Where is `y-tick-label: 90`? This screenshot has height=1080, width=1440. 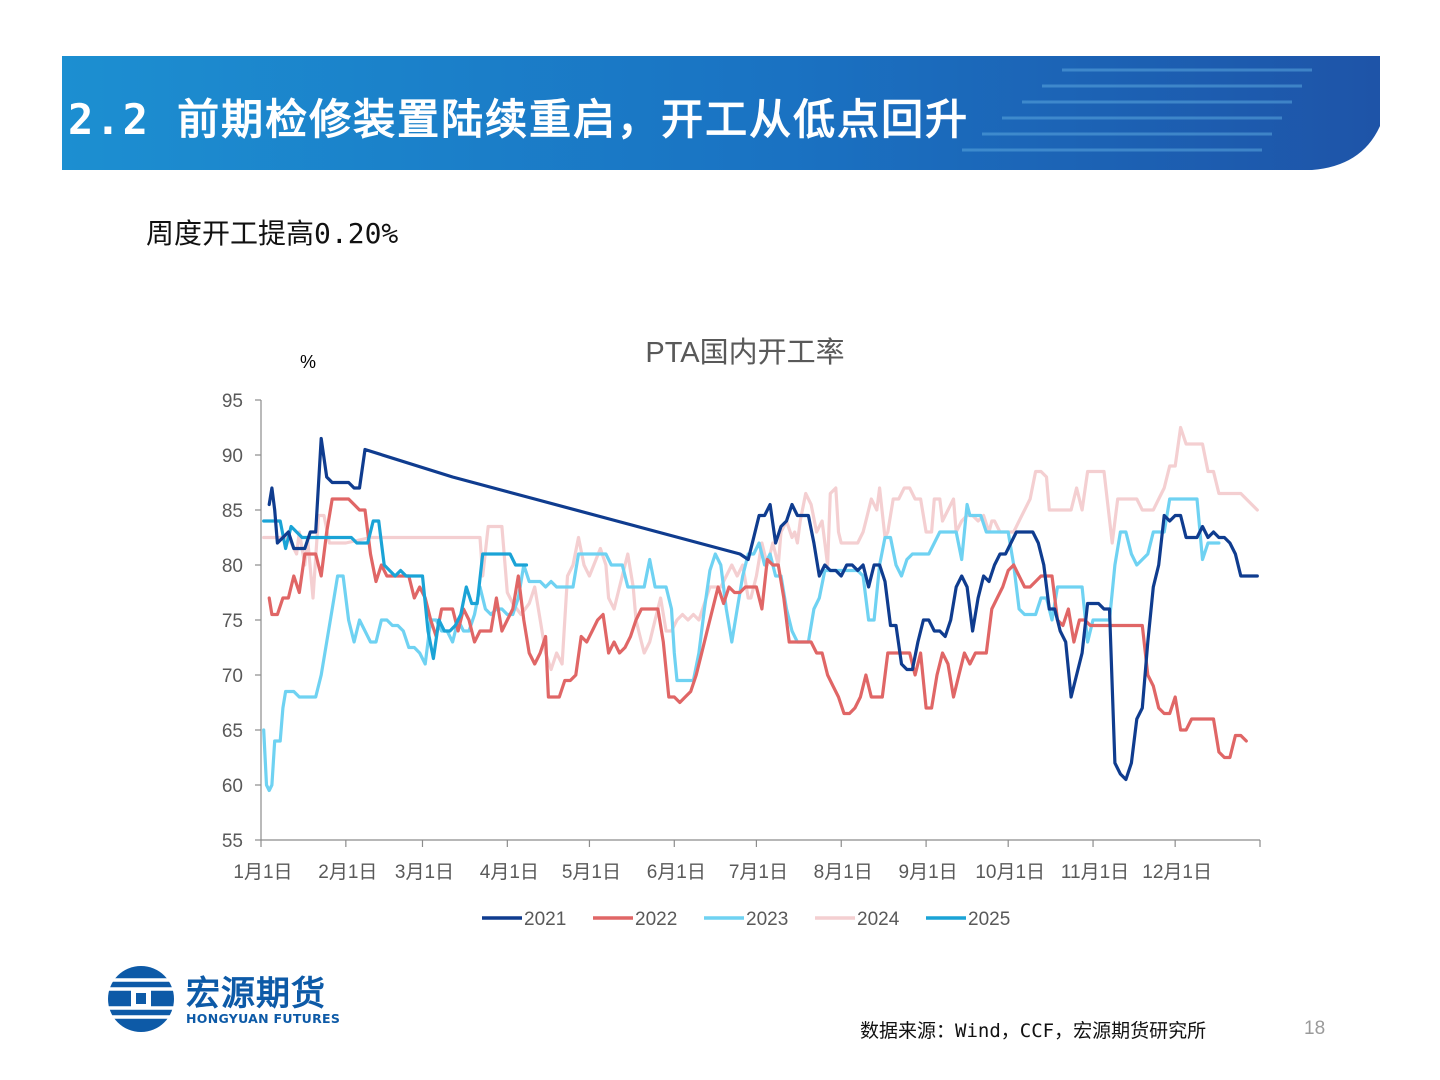
y-tick-label: 90 is located at coordinates (232, 456).